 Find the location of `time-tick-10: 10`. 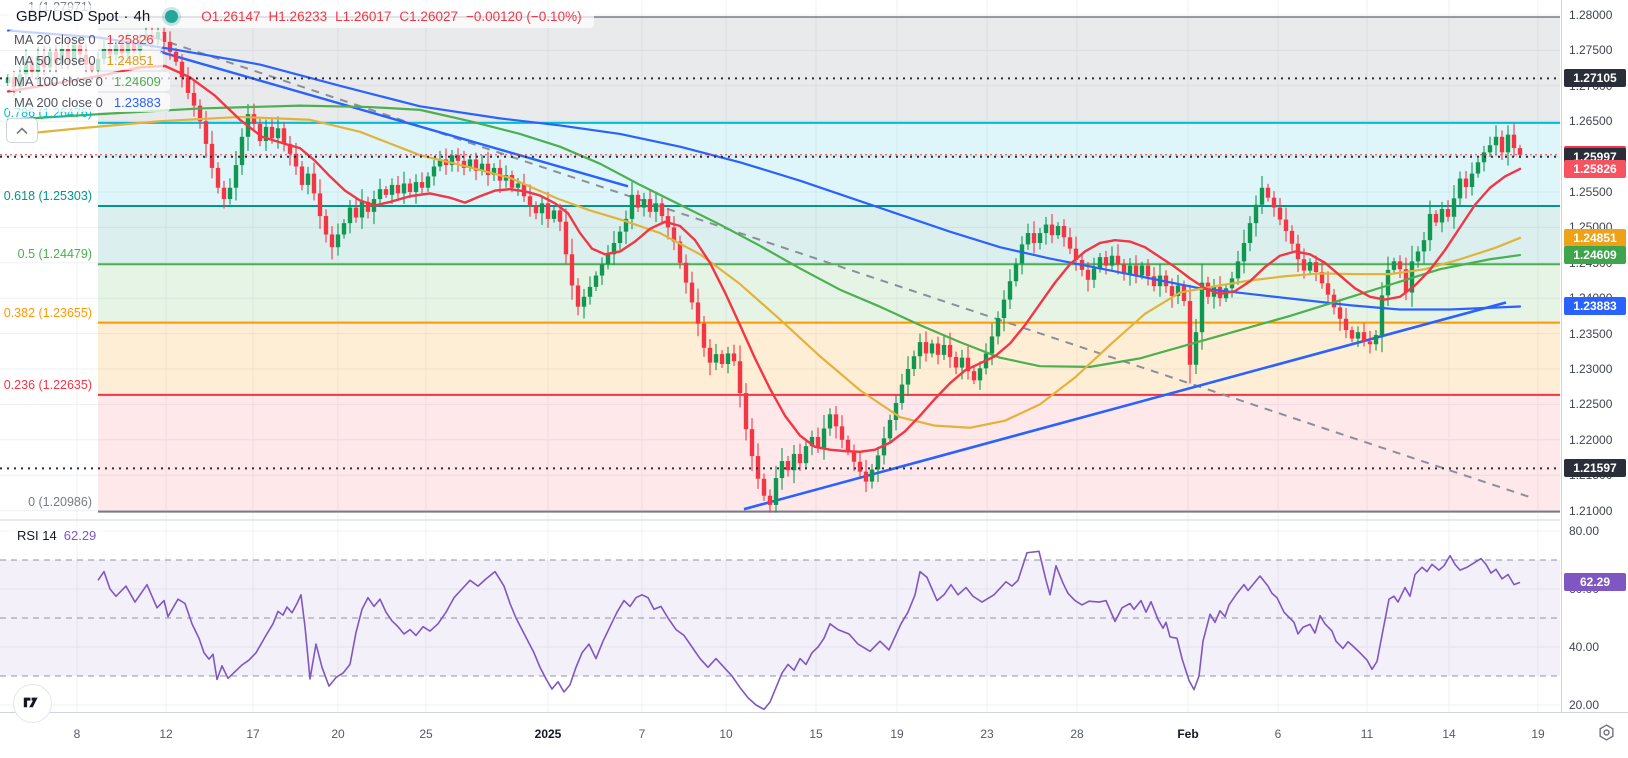

time-tick-10: 10 is located at coordinates (726, 734).